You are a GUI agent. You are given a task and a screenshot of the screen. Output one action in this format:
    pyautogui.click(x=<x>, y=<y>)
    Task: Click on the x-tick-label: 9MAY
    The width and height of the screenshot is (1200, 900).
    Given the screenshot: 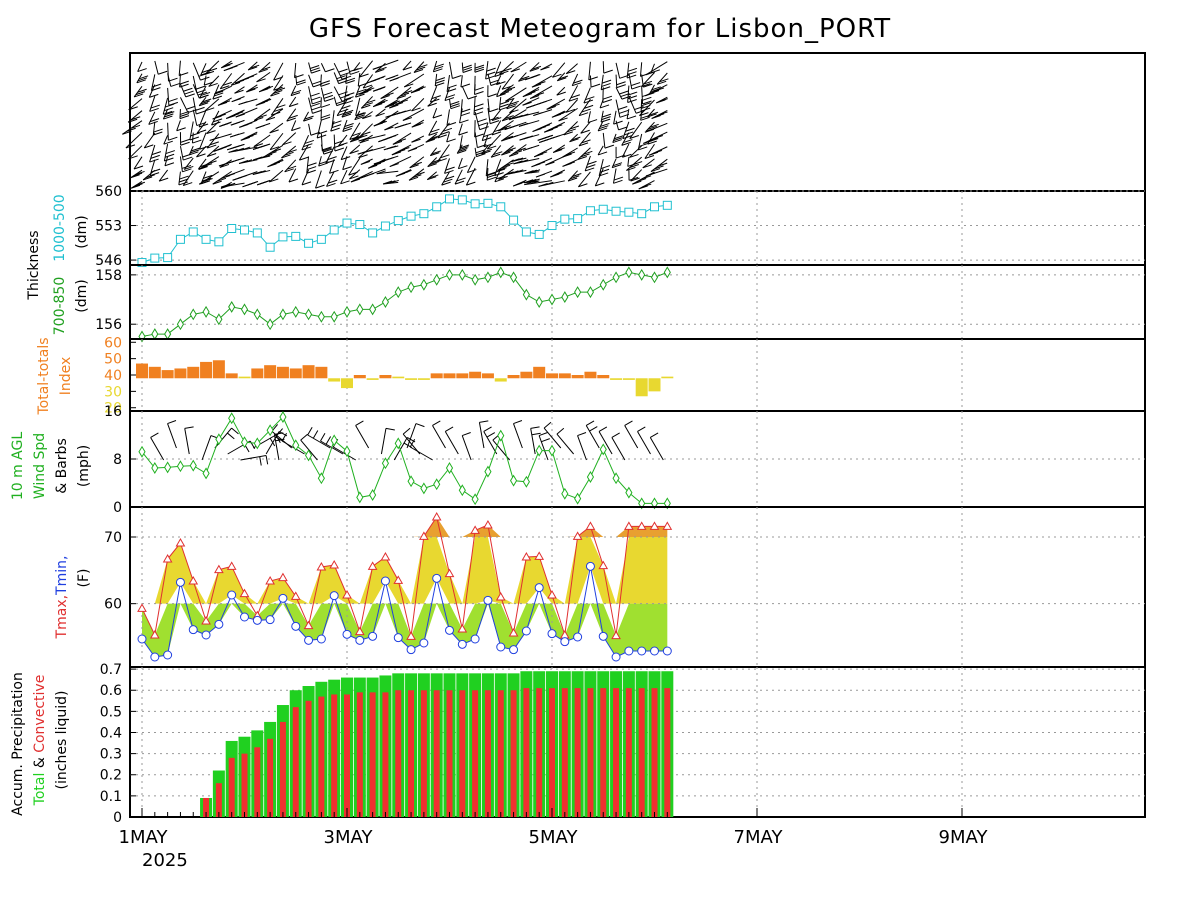 What is the action you would take?
    pyautogui.click(x=964, y=837)
    